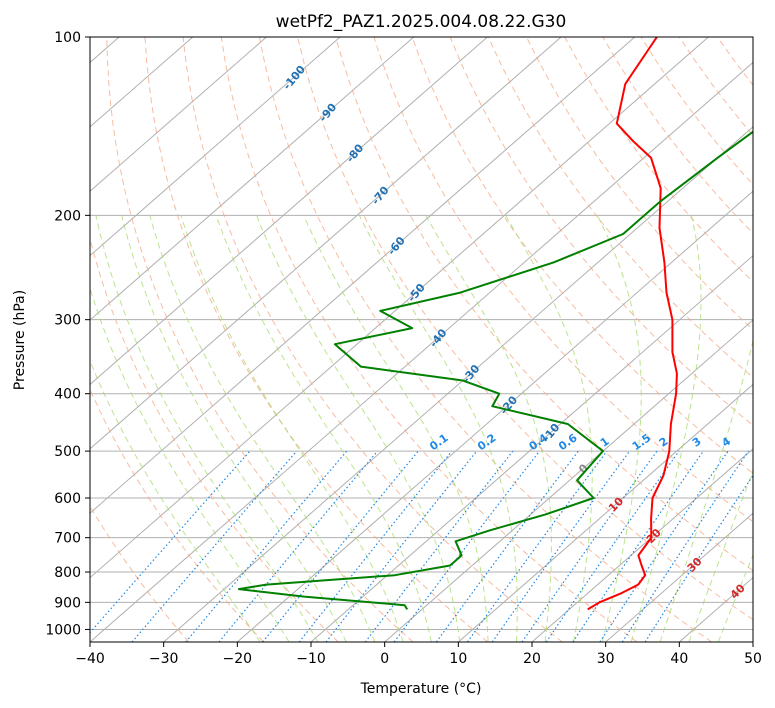 The width and height of the screenshot is (775, 708). What do you see at coordinates (238, 659) in the screenshot?
I see `x-tick-label: −20` at bounding box center [238, 659].